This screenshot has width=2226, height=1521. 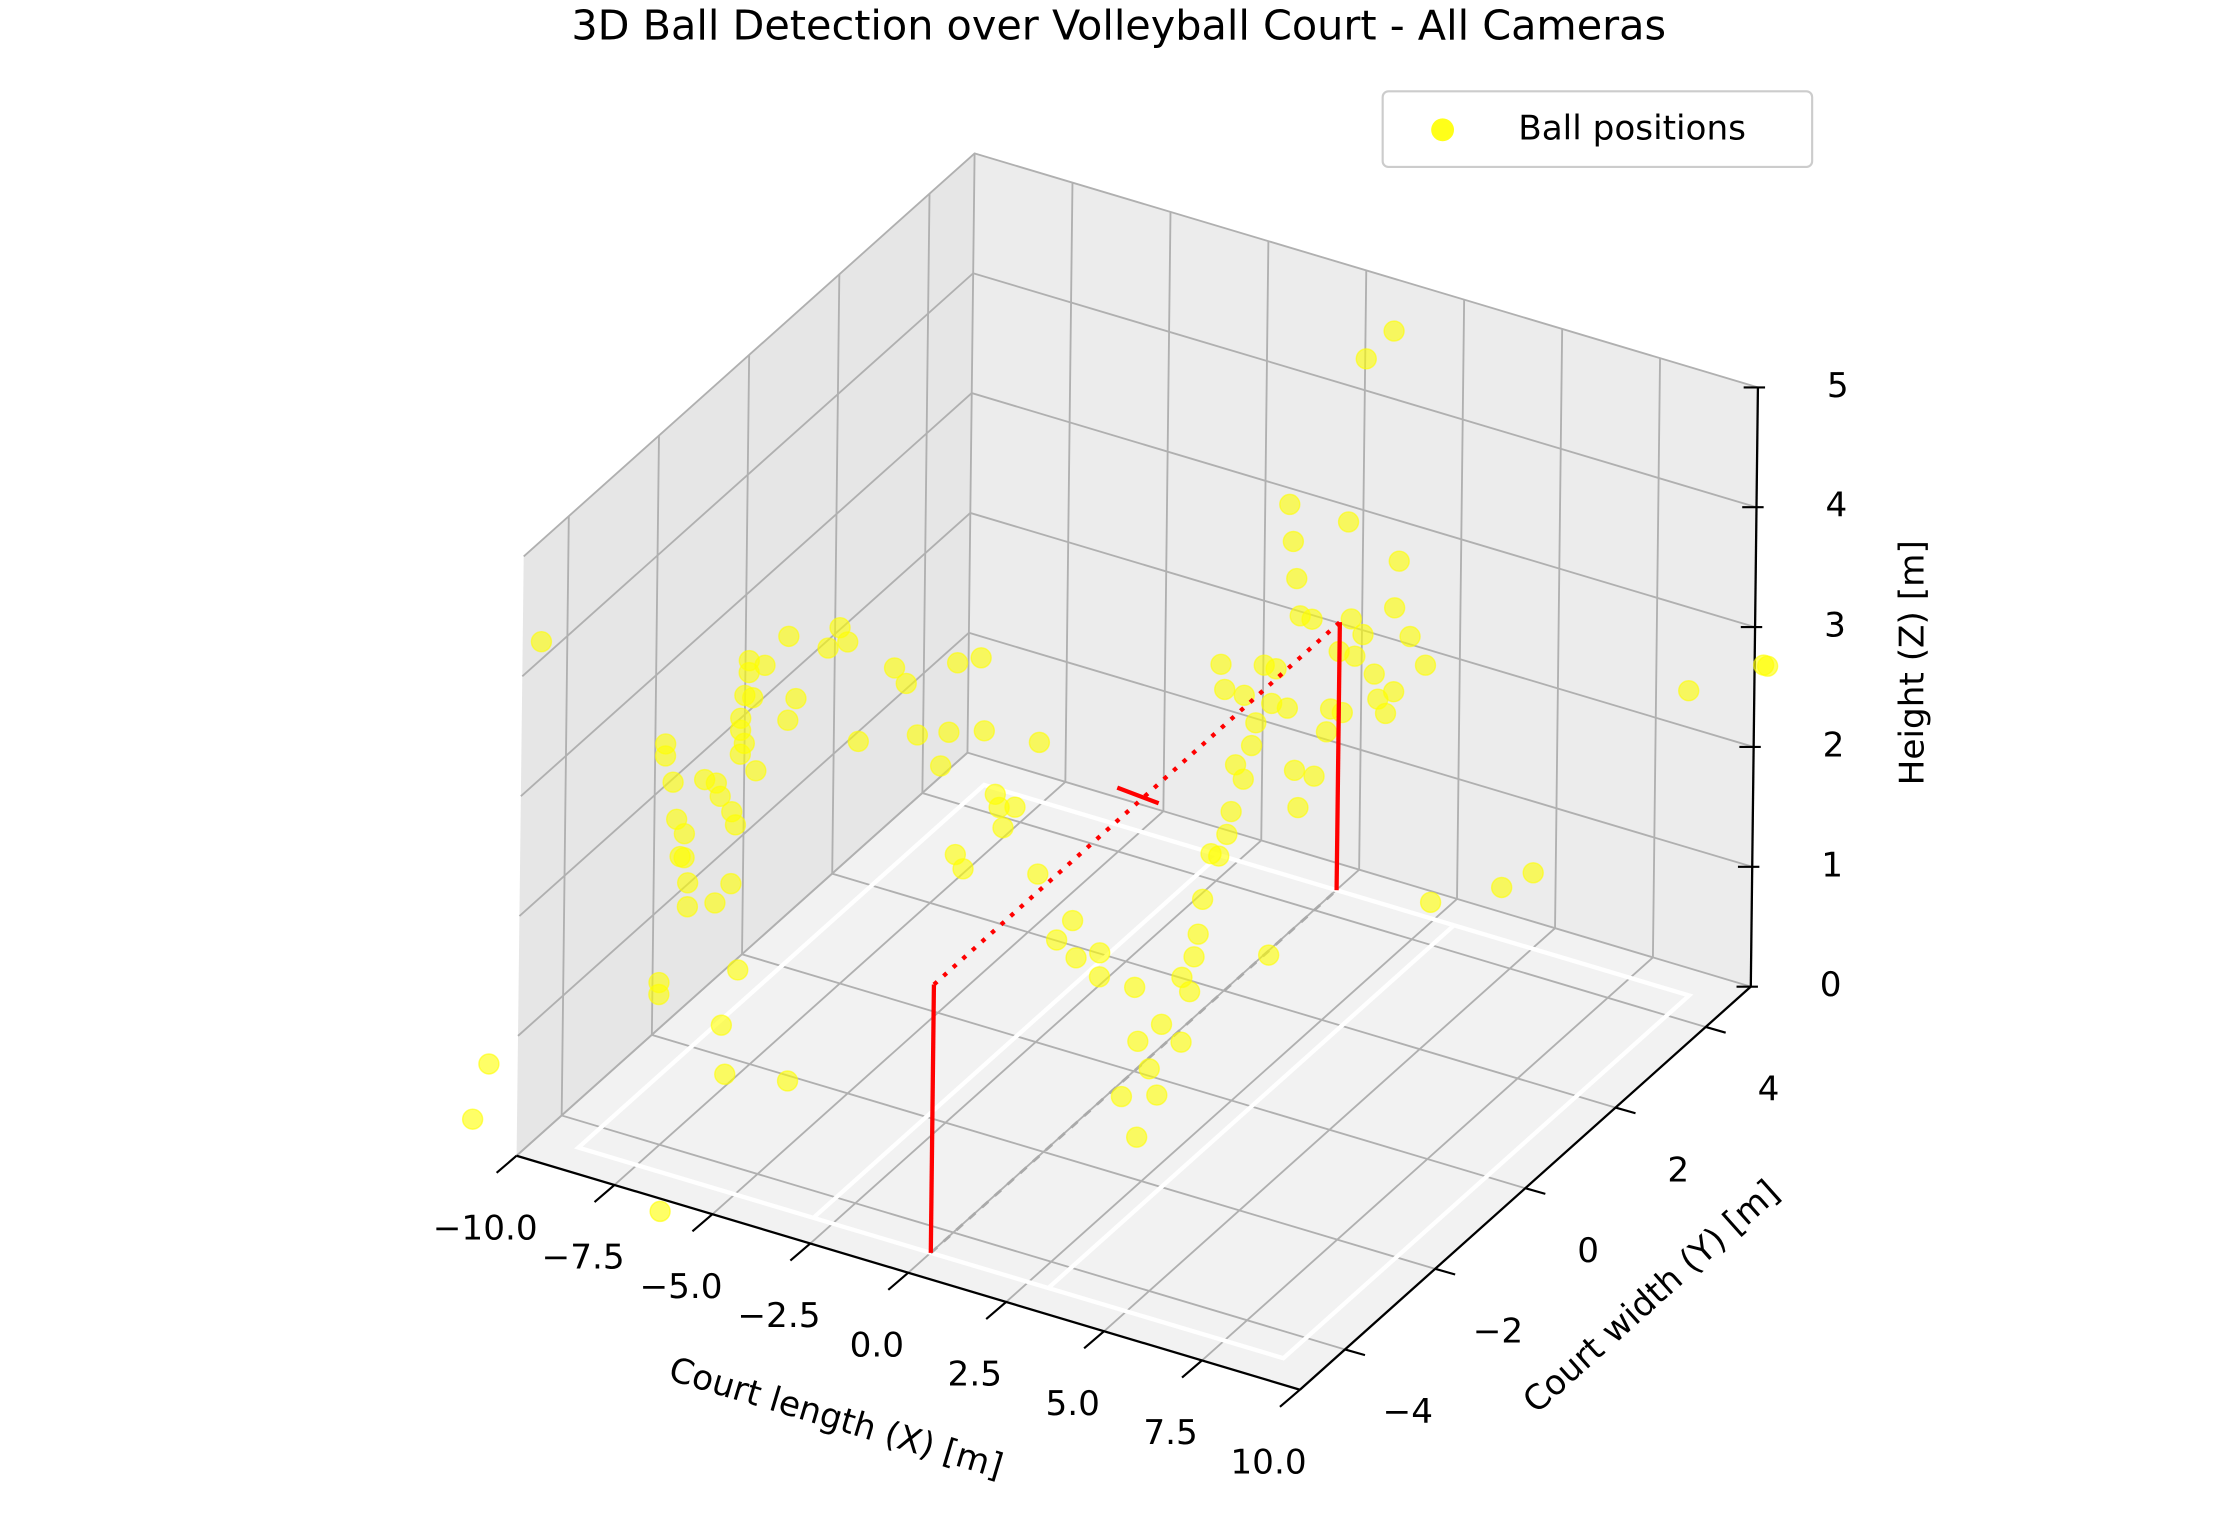 What do you see at coordinates (1837, 506) in the screenshot?
I see `z-tick-label: 4` at bounding box center [1837, 506].